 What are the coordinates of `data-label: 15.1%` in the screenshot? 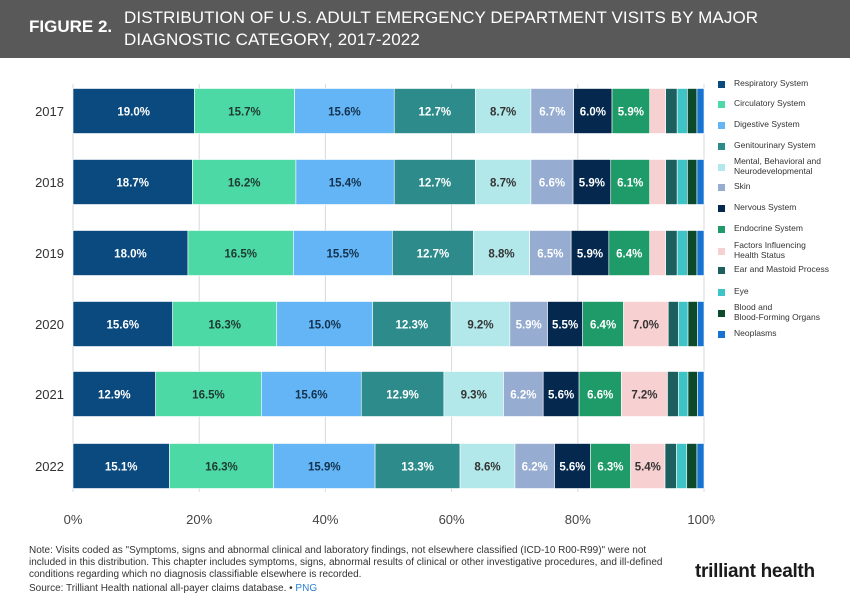 It's located at (121, 468).